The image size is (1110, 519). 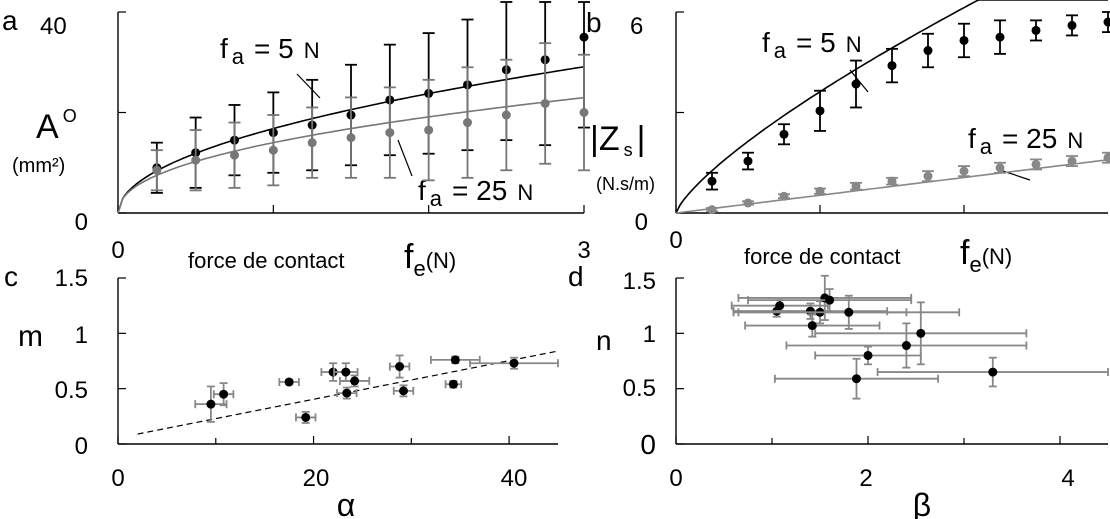 I want to click on panel-a-xlabel-symbol: fe(N), so click(x=430, y=259).